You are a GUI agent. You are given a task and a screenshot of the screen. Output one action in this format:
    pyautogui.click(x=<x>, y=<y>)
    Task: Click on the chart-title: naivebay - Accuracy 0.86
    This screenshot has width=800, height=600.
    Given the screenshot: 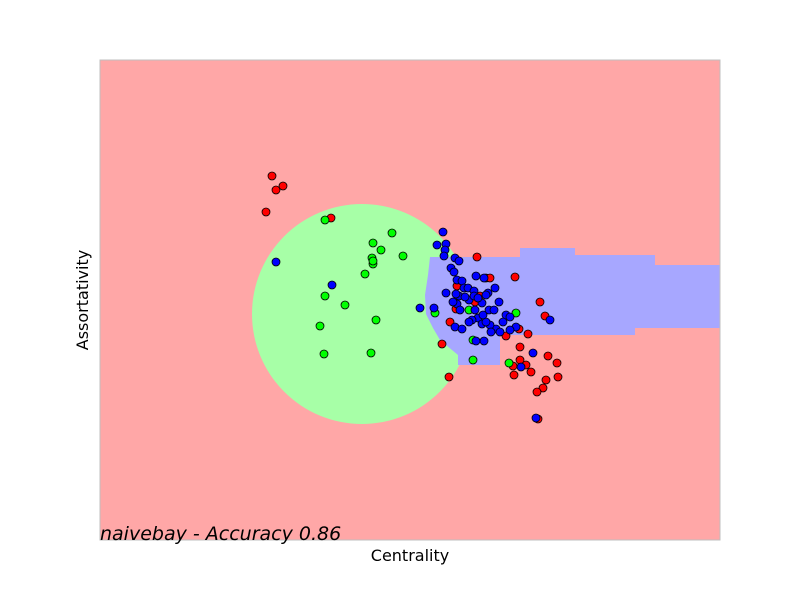 What is the action you would take?
    pyautogui.click(x=220, y=534)
    